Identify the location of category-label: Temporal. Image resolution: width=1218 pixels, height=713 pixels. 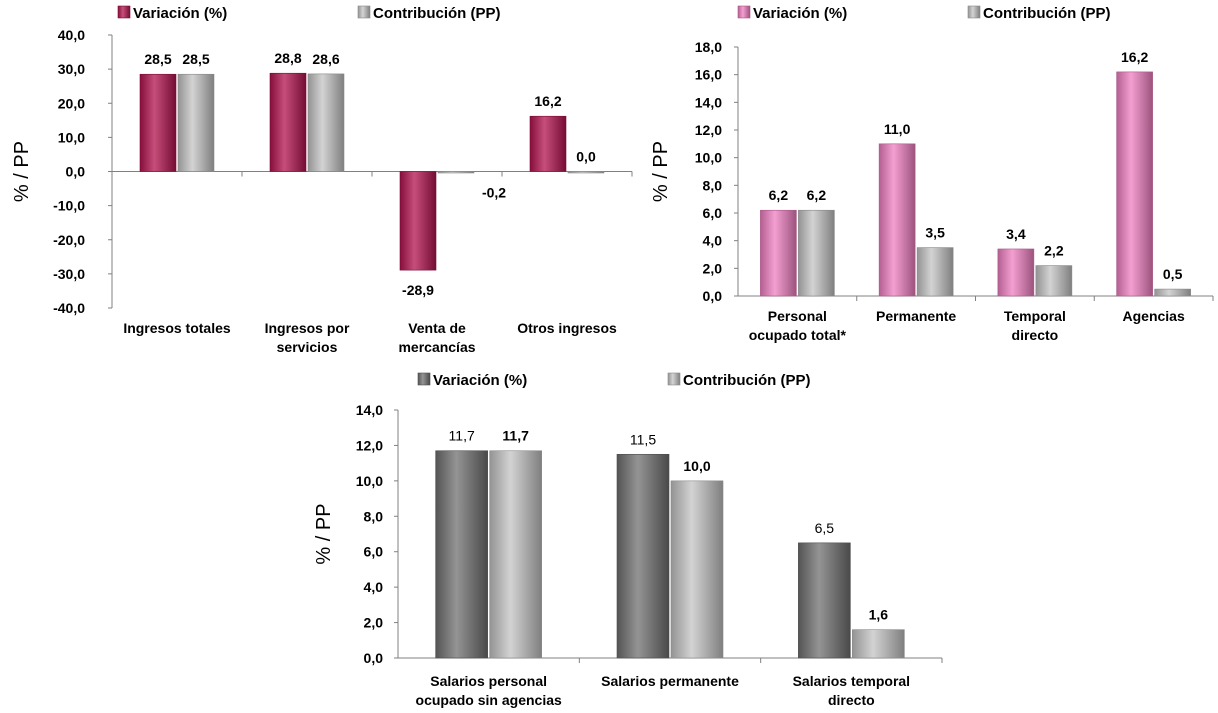
(1035, 316).